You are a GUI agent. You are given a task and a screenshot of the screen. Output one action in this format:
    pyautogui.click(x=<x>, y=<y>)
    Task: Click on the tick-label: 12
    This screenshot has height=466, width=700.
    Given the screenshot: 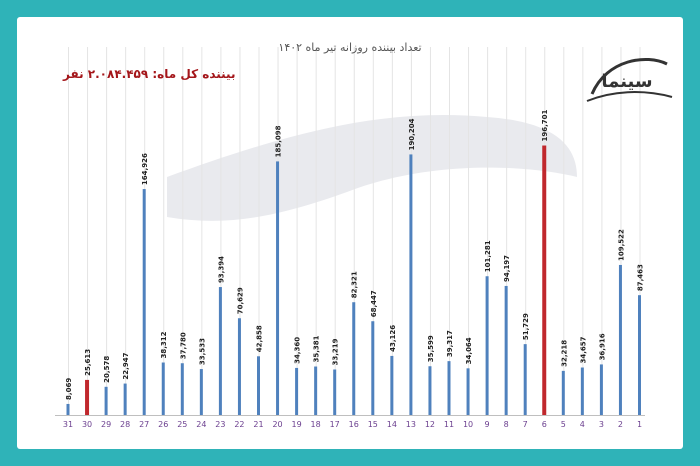 What is the action you would take?
    pyautogui.click(x=430, y=424)
    